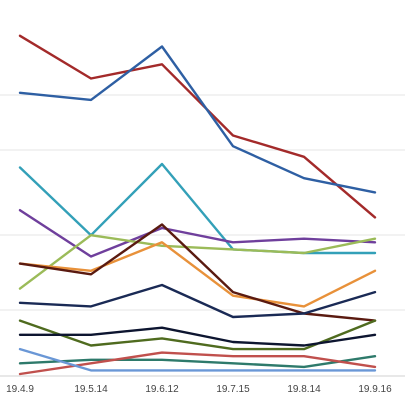 This screenshot has height=404, width=405. I want to click on x-tick-label-5: 19.9.16, so click(375, 389).